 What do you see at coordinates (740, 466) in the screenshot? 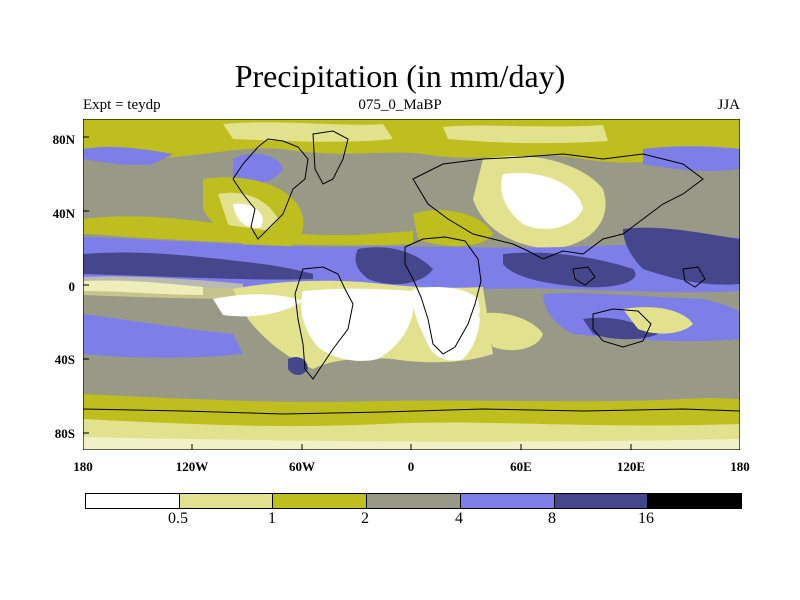
I see `lon-label-180e: 180` at bounding box center [740, 466].